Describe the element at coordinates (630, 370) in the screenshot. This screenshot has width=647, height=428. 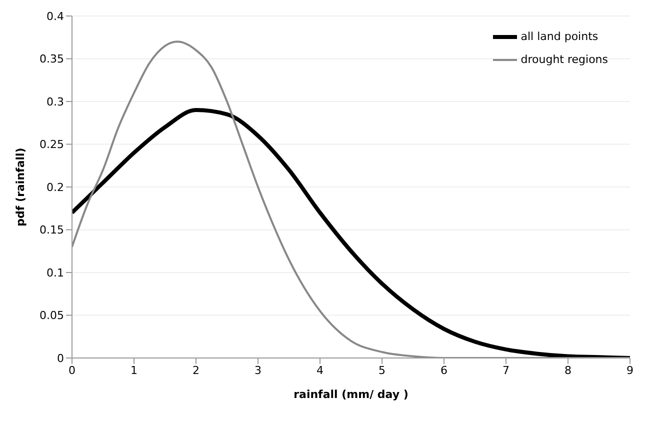
I see `x-tick-label: 9` at that location.